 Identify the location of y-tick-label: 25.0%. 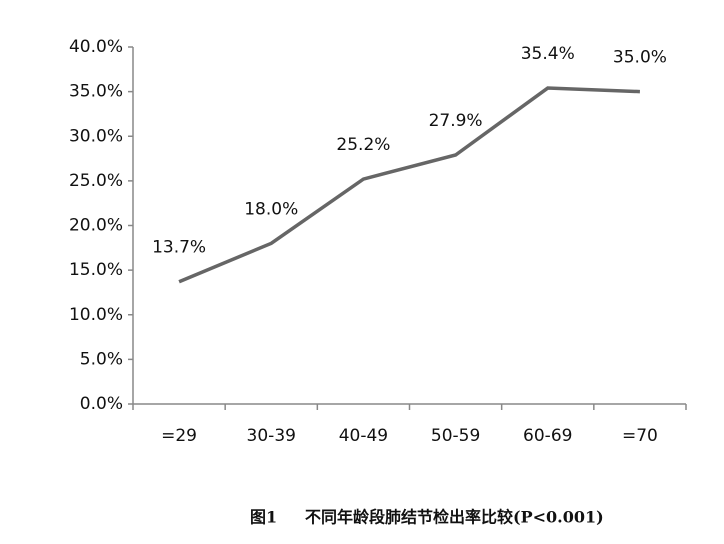
(96, 181).